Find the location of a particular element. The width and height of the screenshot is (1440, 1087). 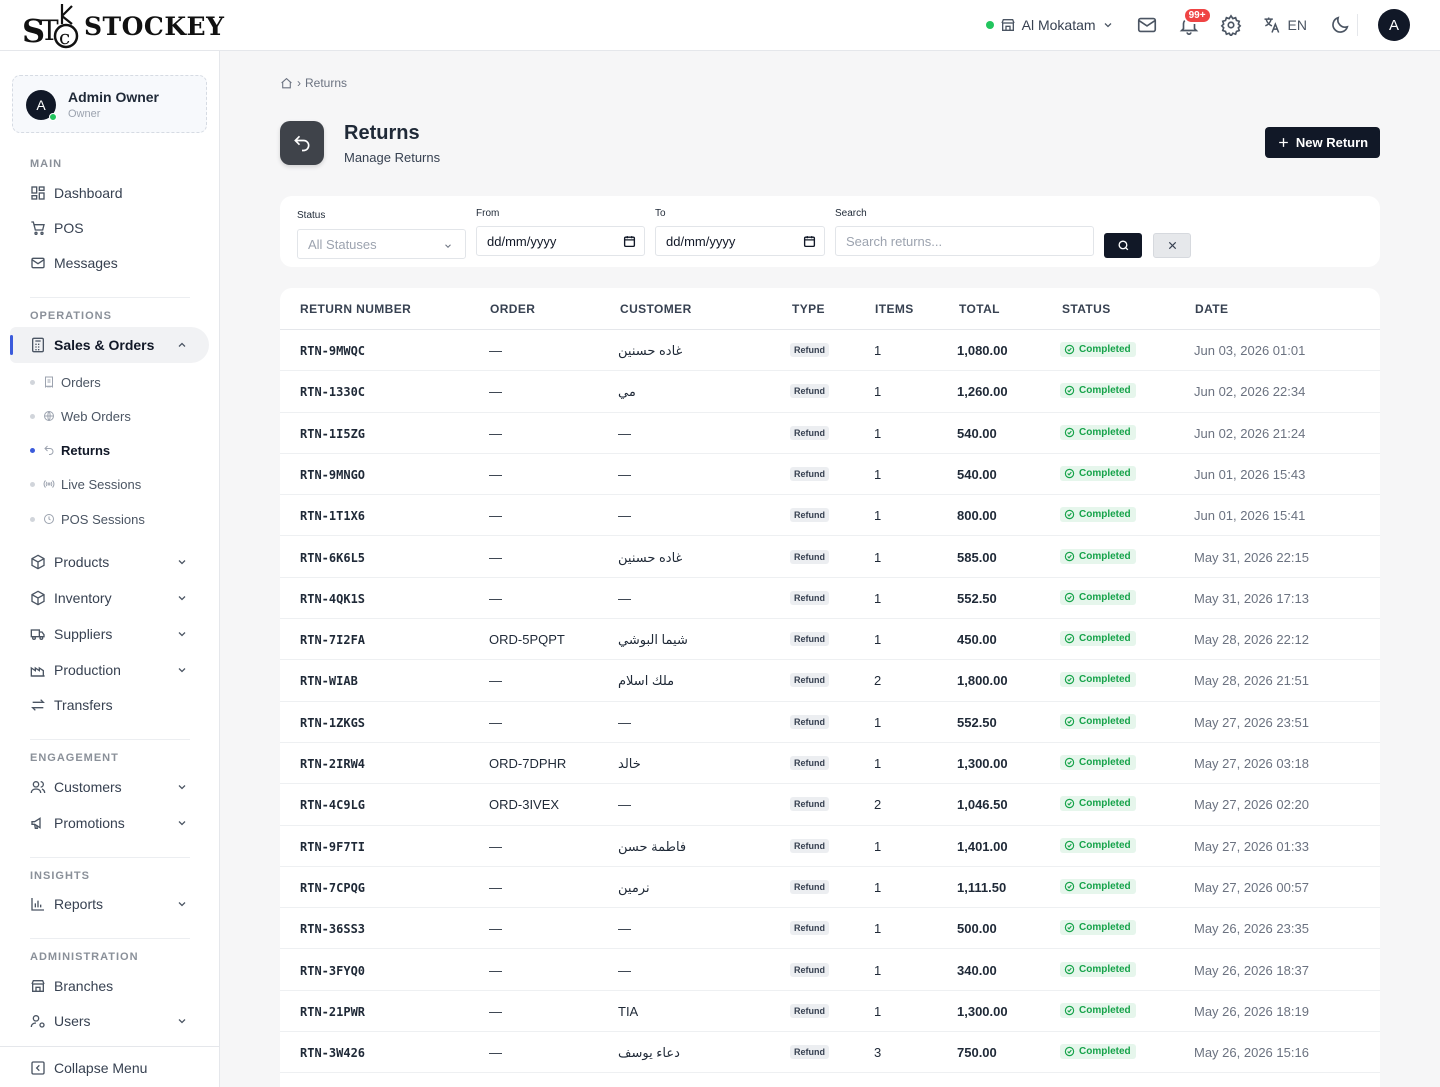

return-number-cell: RTN-2IRW4 is located at coordinates (333, 764).